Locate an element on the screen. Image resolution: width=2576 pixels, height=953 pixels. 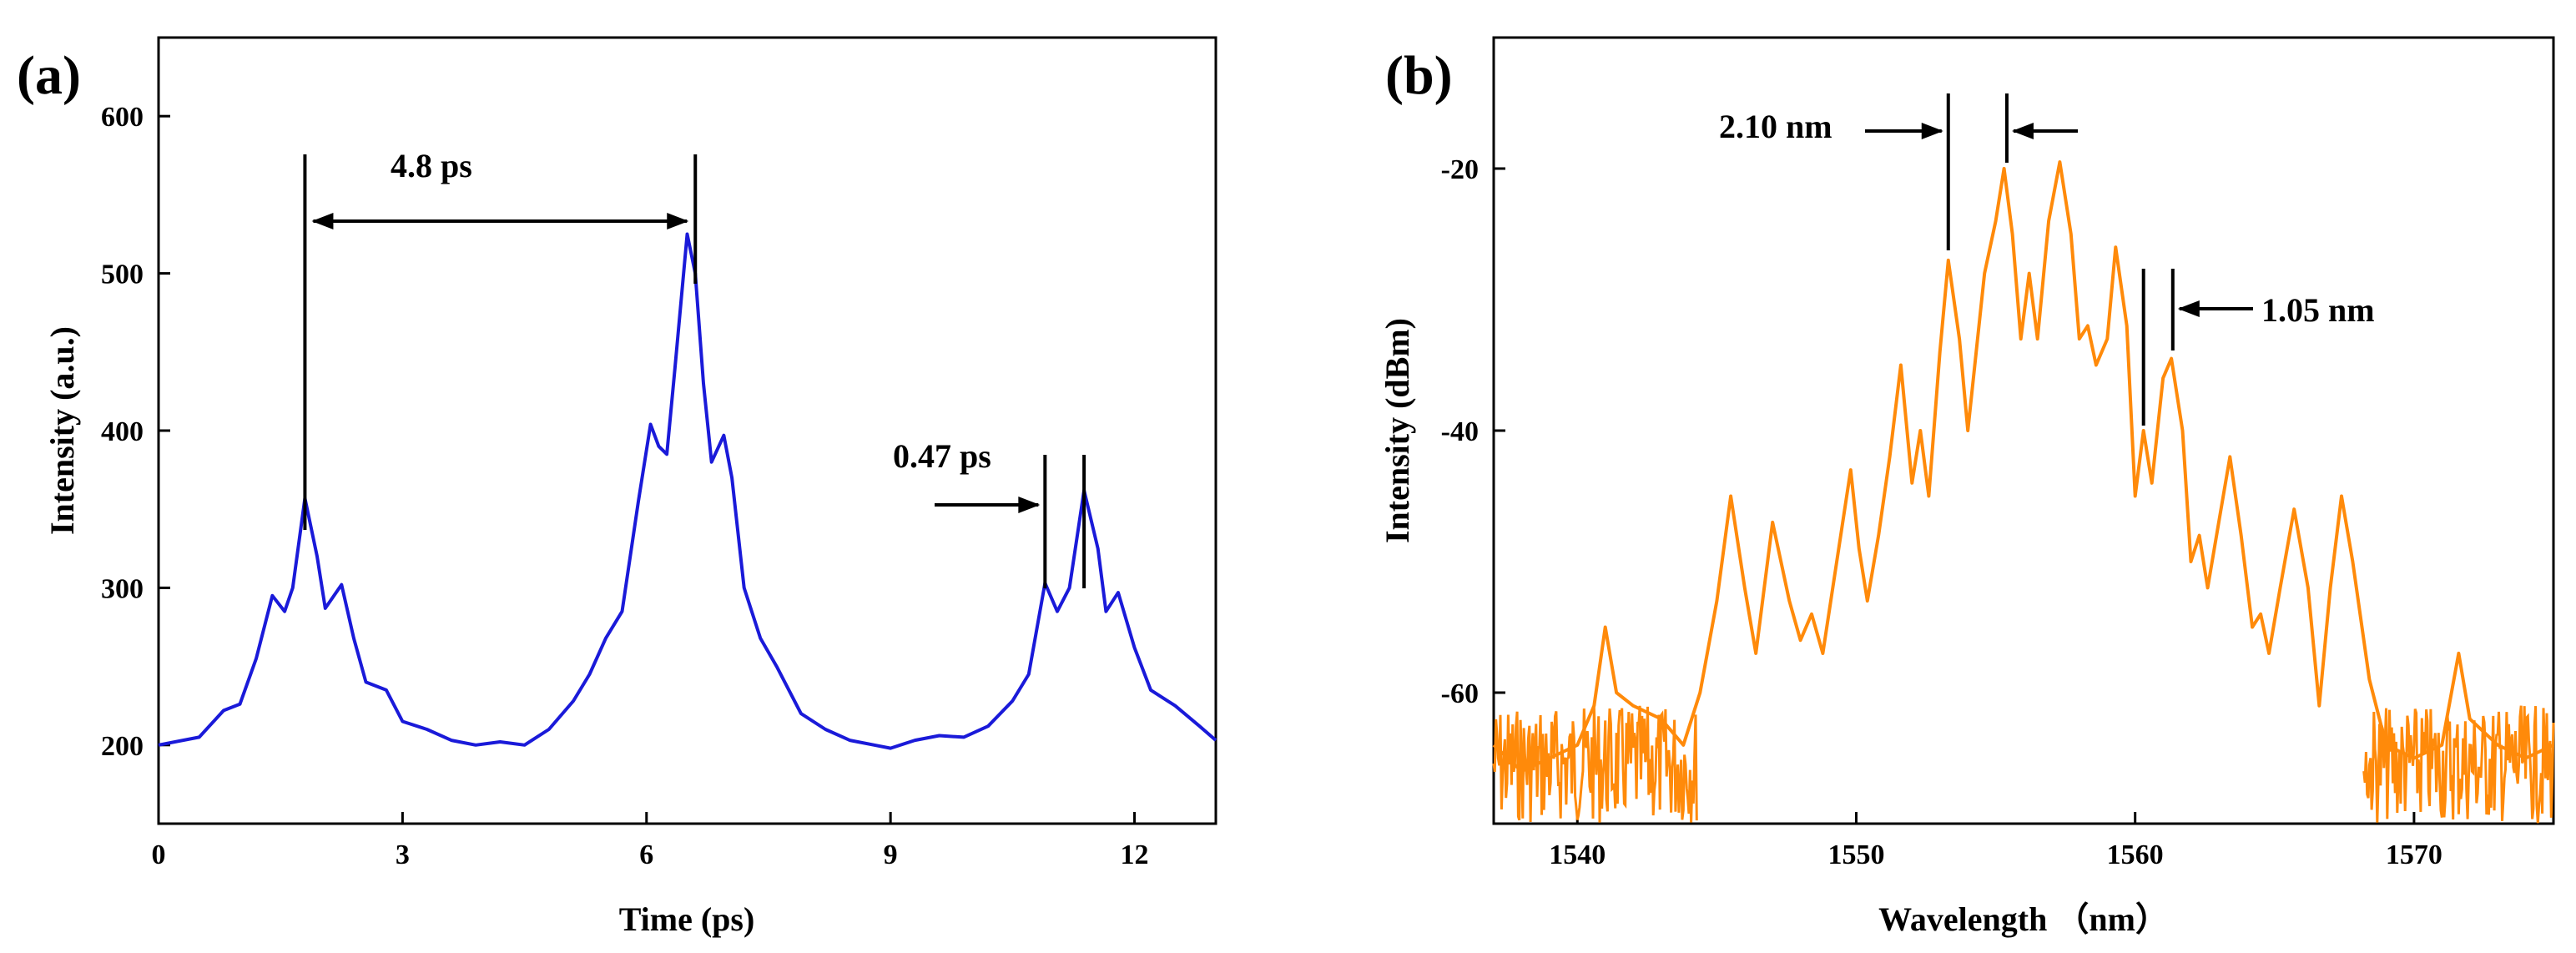
panel-a-annotations: 4.8 ps 0.47 ps is located at coordinates (694, 367).